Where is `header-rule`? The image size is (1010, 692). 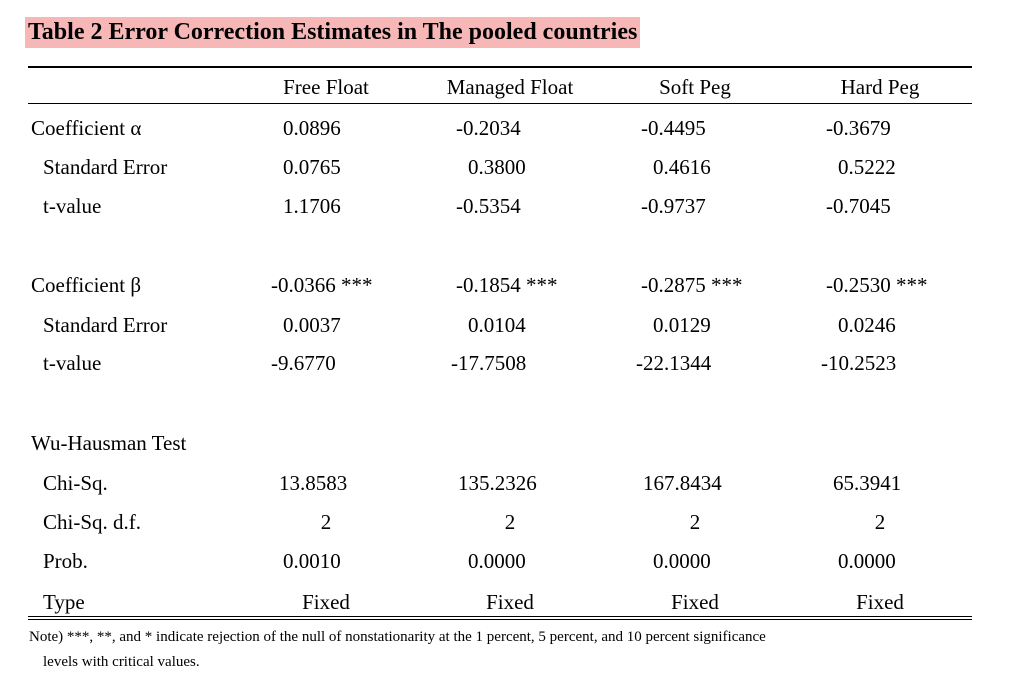 header-rule is located at coordinates (500, 103).